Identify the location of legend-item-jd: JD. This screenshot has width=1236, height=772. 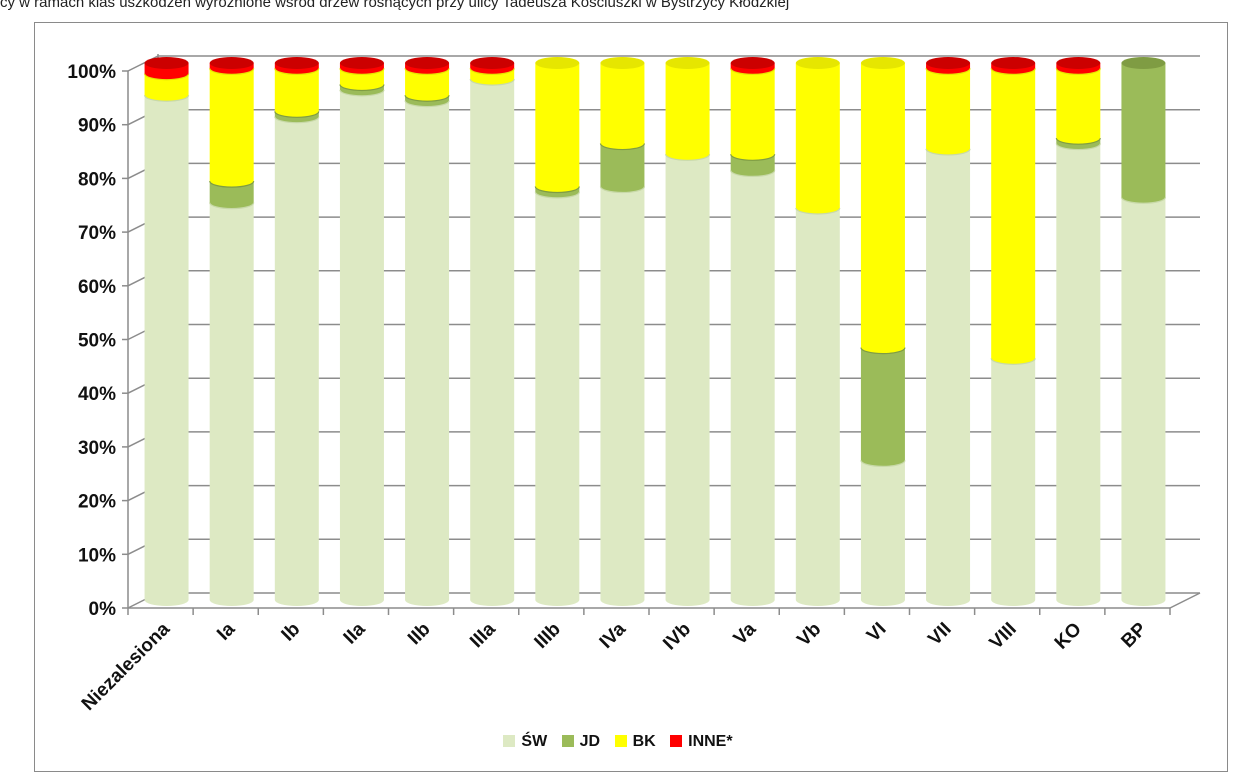
(581, 742).